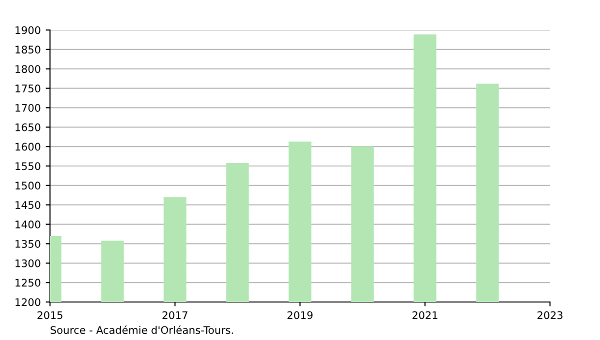 The image size is (600, 340). Describe the element at coordinates (28, 69) in the screenshot. I see `y-tick-label: 1800` at that location.